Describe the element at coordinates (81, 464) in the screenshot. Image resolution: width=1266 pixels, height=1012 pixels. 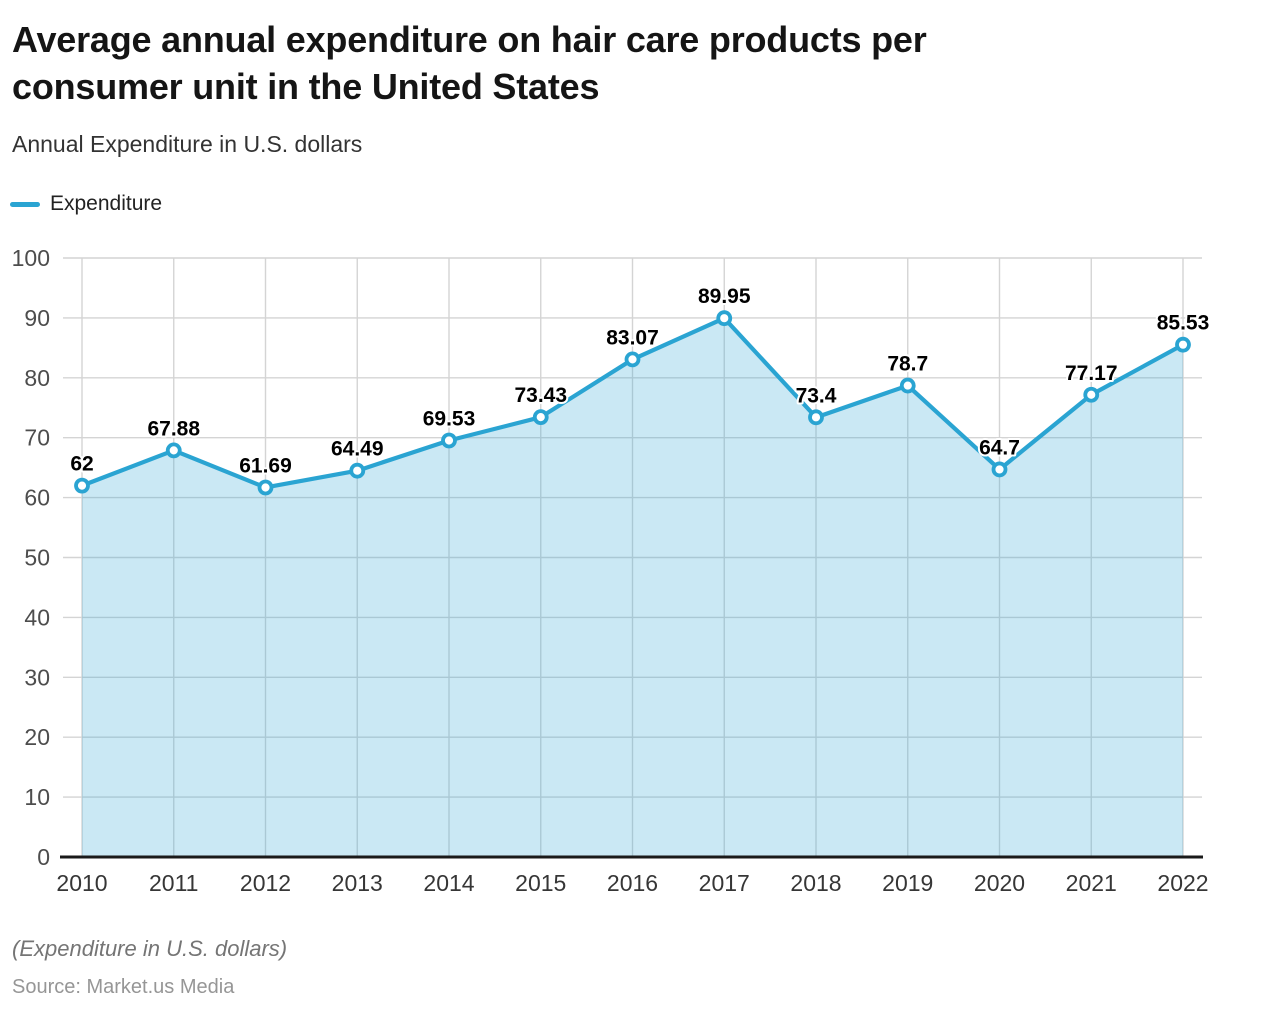
I see `data-point-label: 62` at that location.